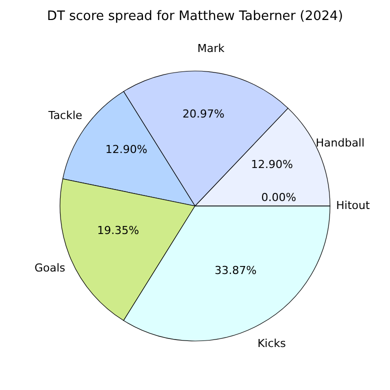  I want to click on slice-label: Goals, so click(50, 267).